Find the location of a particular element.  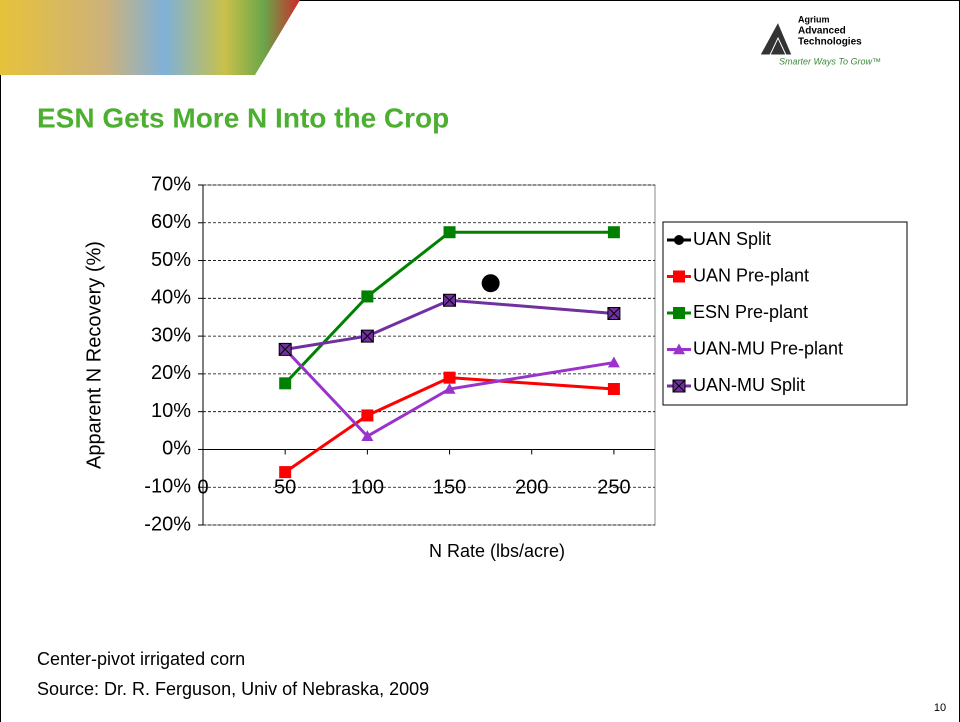

legend-label: UAN-MU Pre-plant is located at coordinates (768, 348).